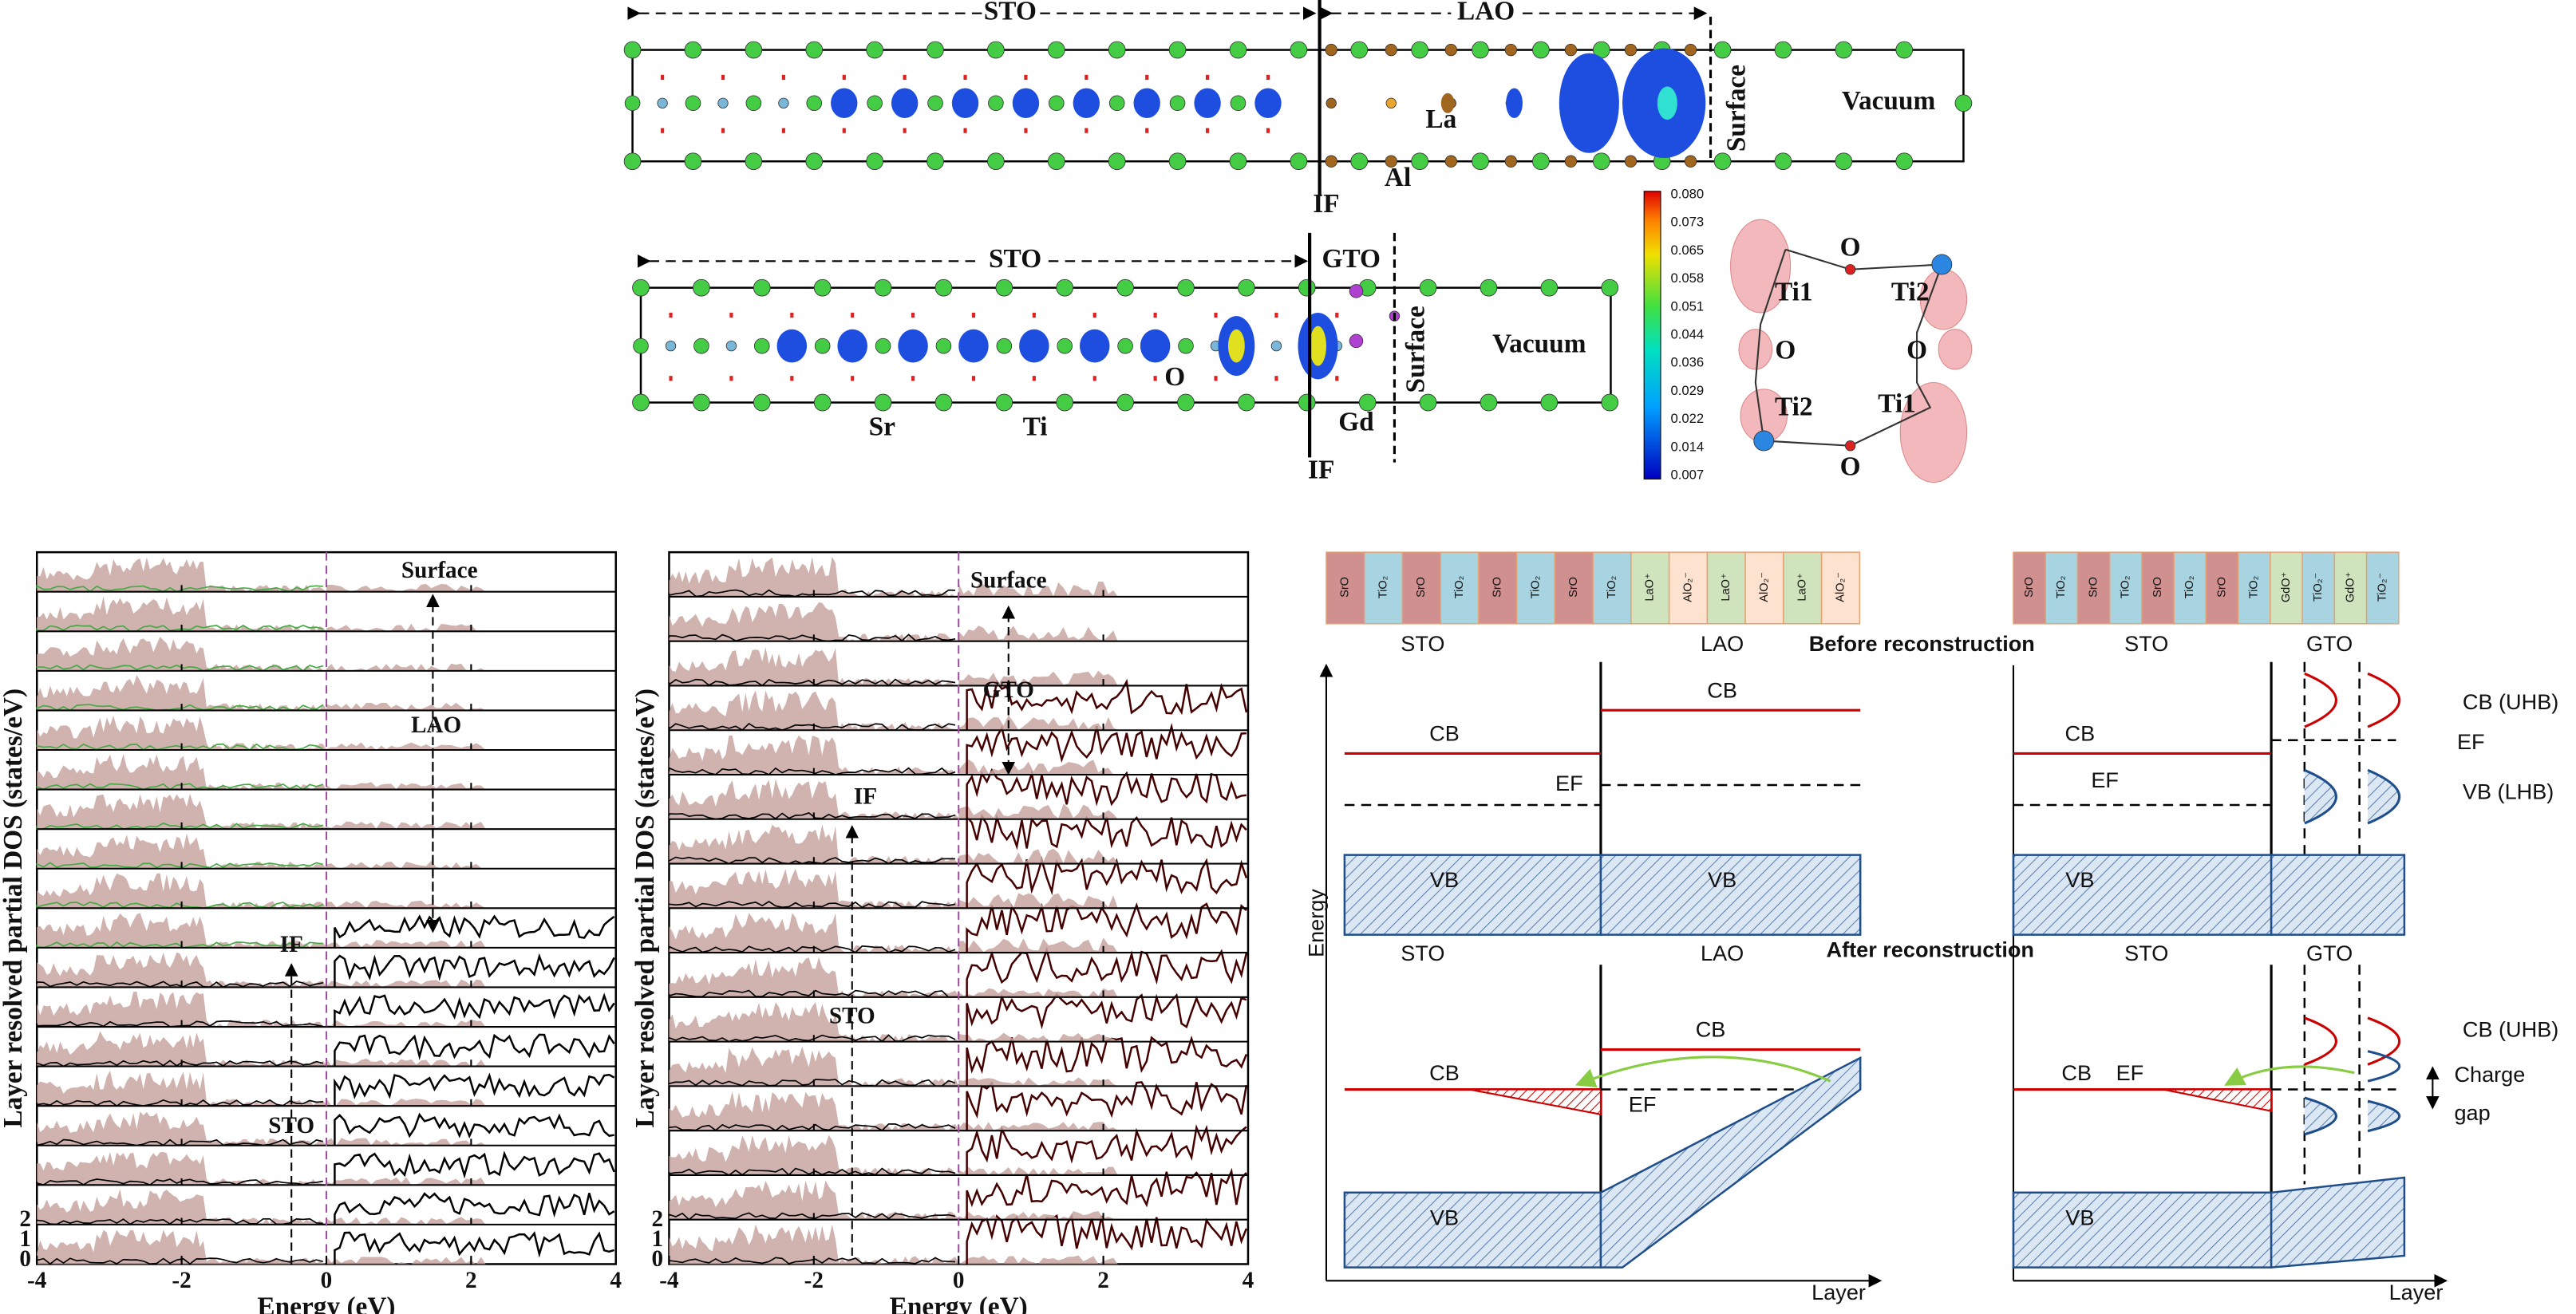  What do you see at coordinates (1444, 1217) in the screenshot?
I see `label: VB` at bounding box center [1444, 1217].